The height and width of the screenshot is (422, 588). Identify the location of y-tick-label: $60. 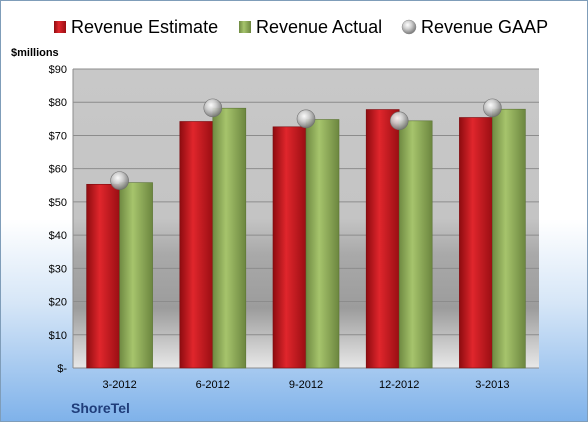
(58, 170).